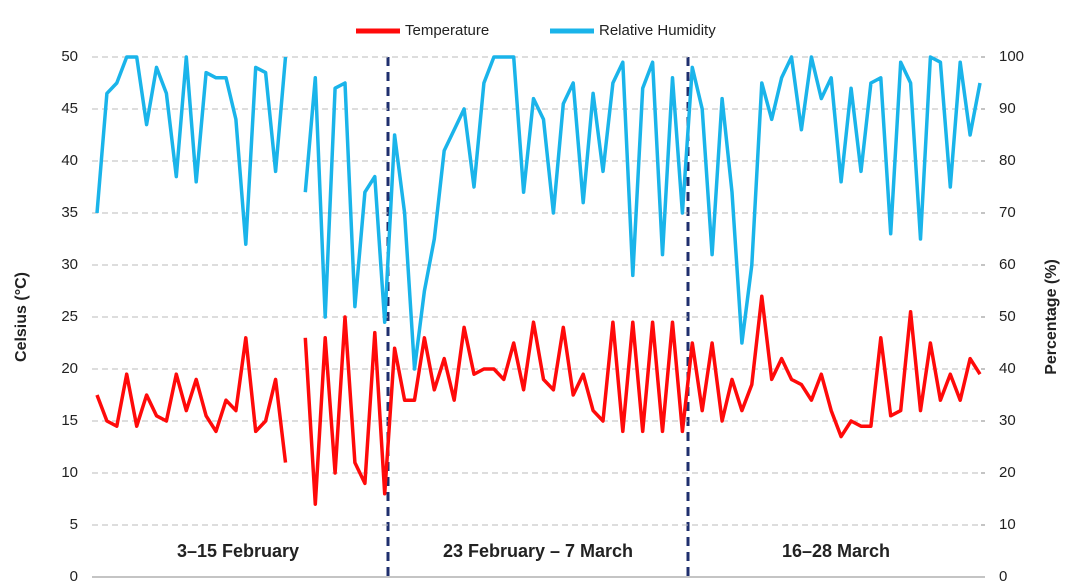 The image size is (1065, 584). I want to click on y2-tick-label: 40, so click(1007, 368).